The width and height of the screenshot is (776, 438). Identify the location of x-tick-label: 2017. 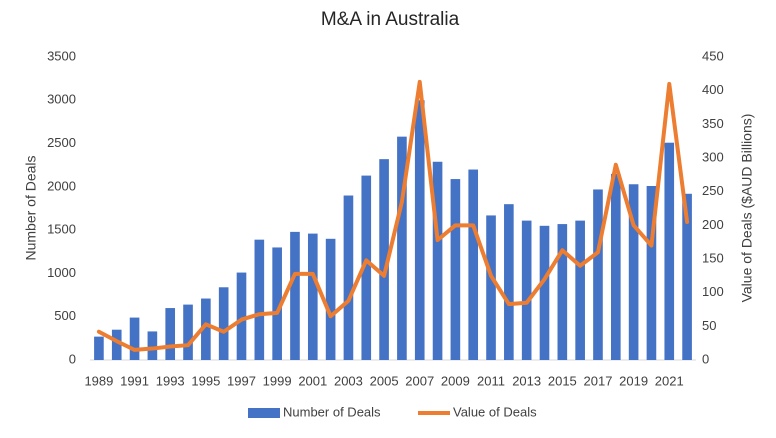
(598, 380).